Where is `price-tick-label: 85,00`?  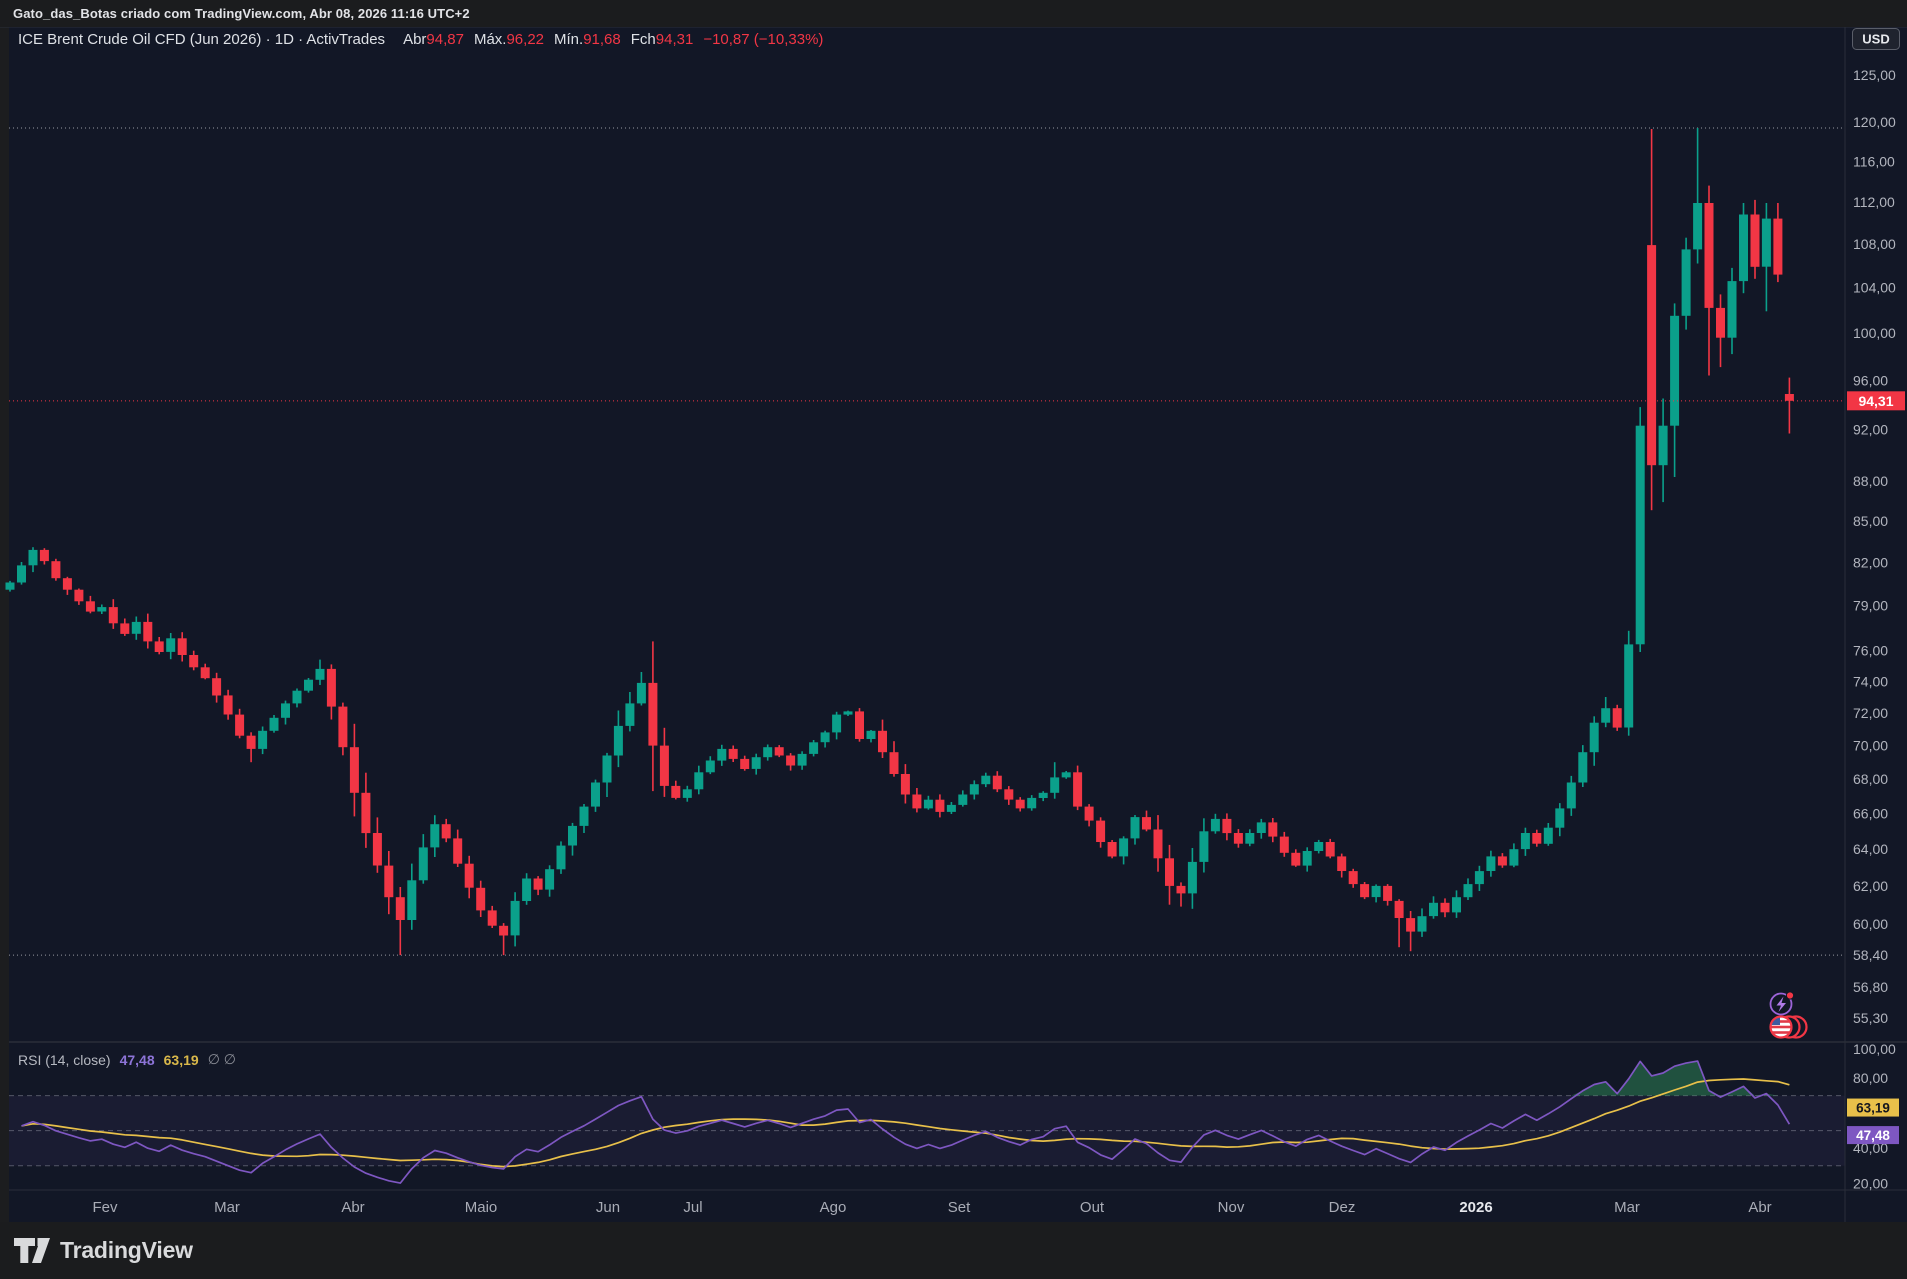 price-tick-label: 85,00 is located at coordinates (1870, 521).